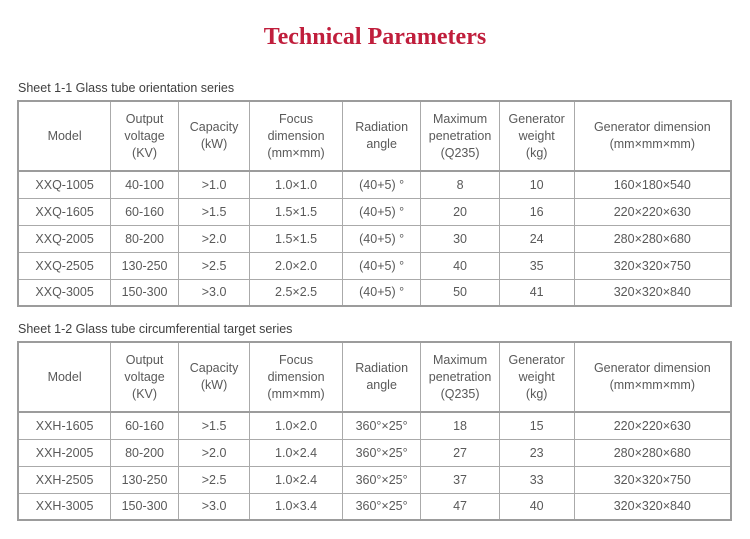  What do you see at coordinates (536, 292) in the screenshot?
I see `table-cell: 41` at bounding box center [536, 292].